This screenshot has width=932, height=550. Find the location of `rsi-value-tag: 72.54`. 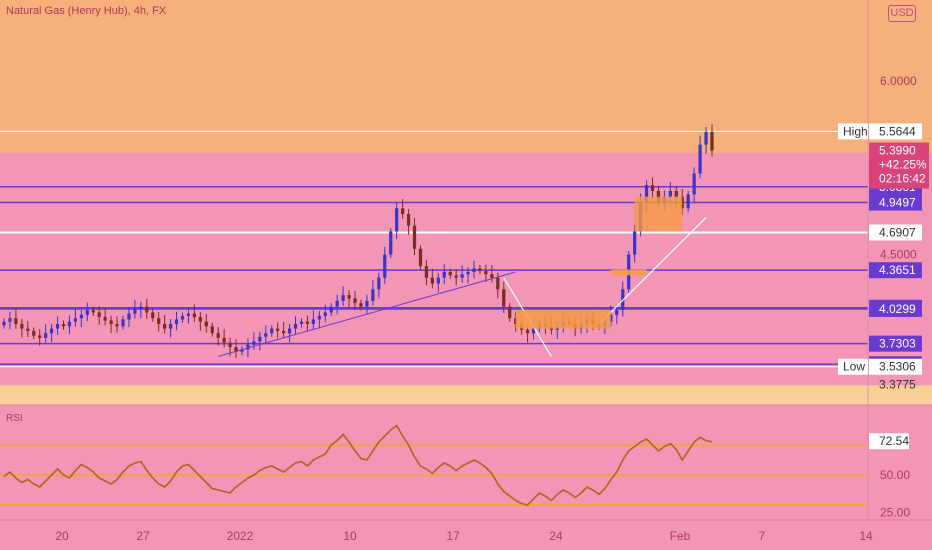

rsi-value-tag: 72.54 is located at coordinates (894, 441).